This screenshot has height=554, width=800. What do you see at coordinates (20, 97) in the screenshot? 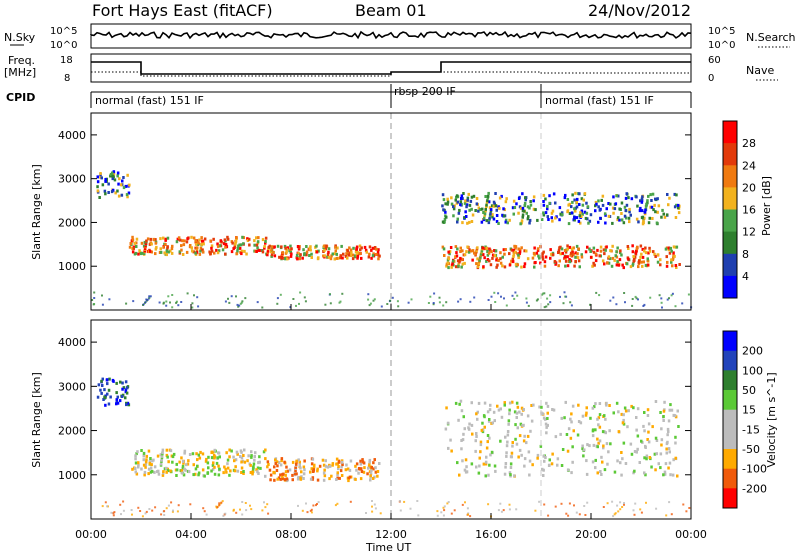
I see `cpid-label: CPID` at bounding box center [20, 97].